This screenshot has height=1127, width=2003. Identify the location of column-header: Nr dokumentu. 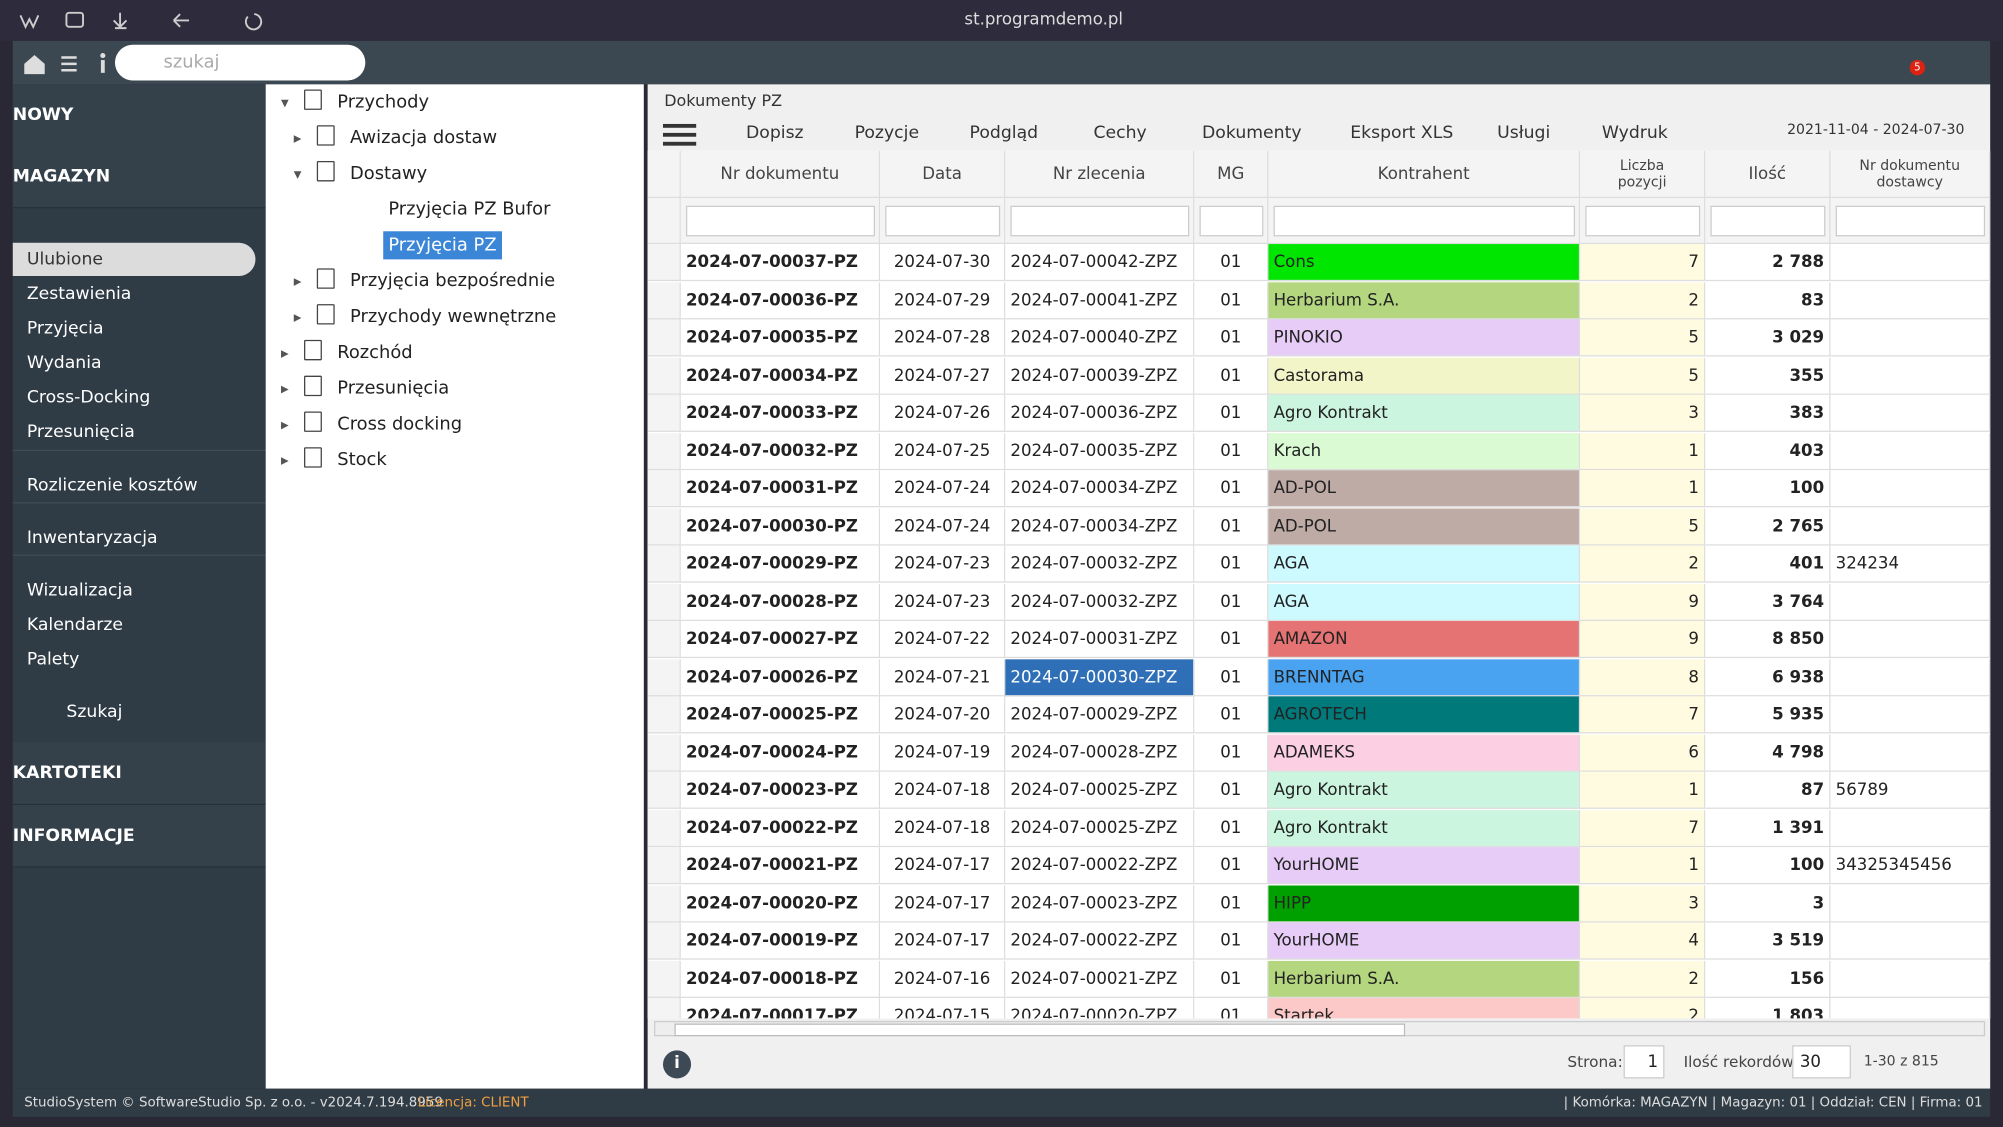
(780, 174).